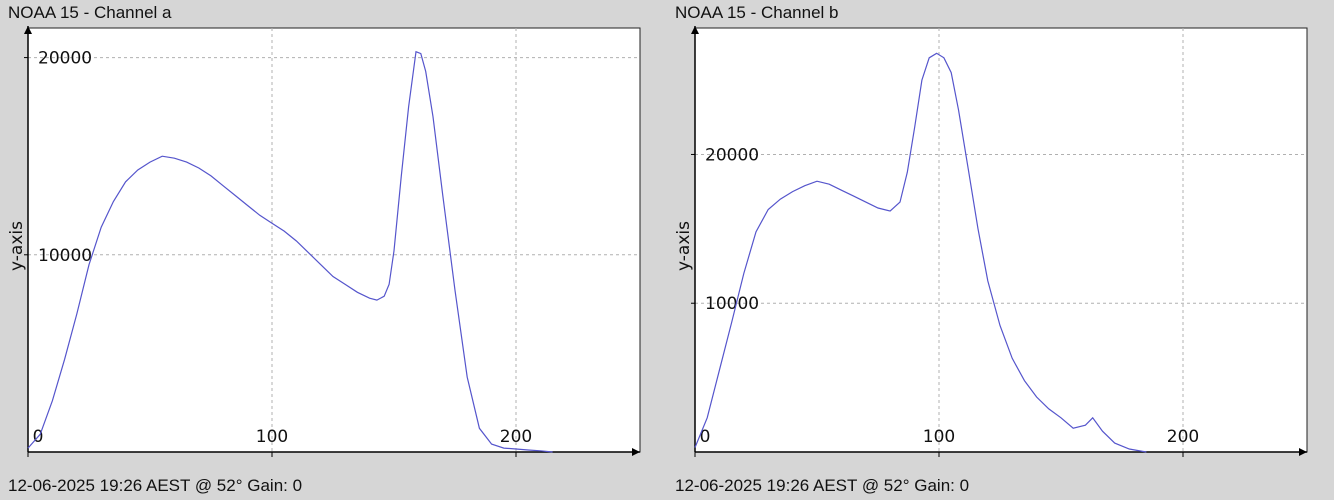 This screenshot has width=1334, height=500. Describe the element at coordinates (705, 437) in the screenshot. I see `x-tick-label: 0` at that location.